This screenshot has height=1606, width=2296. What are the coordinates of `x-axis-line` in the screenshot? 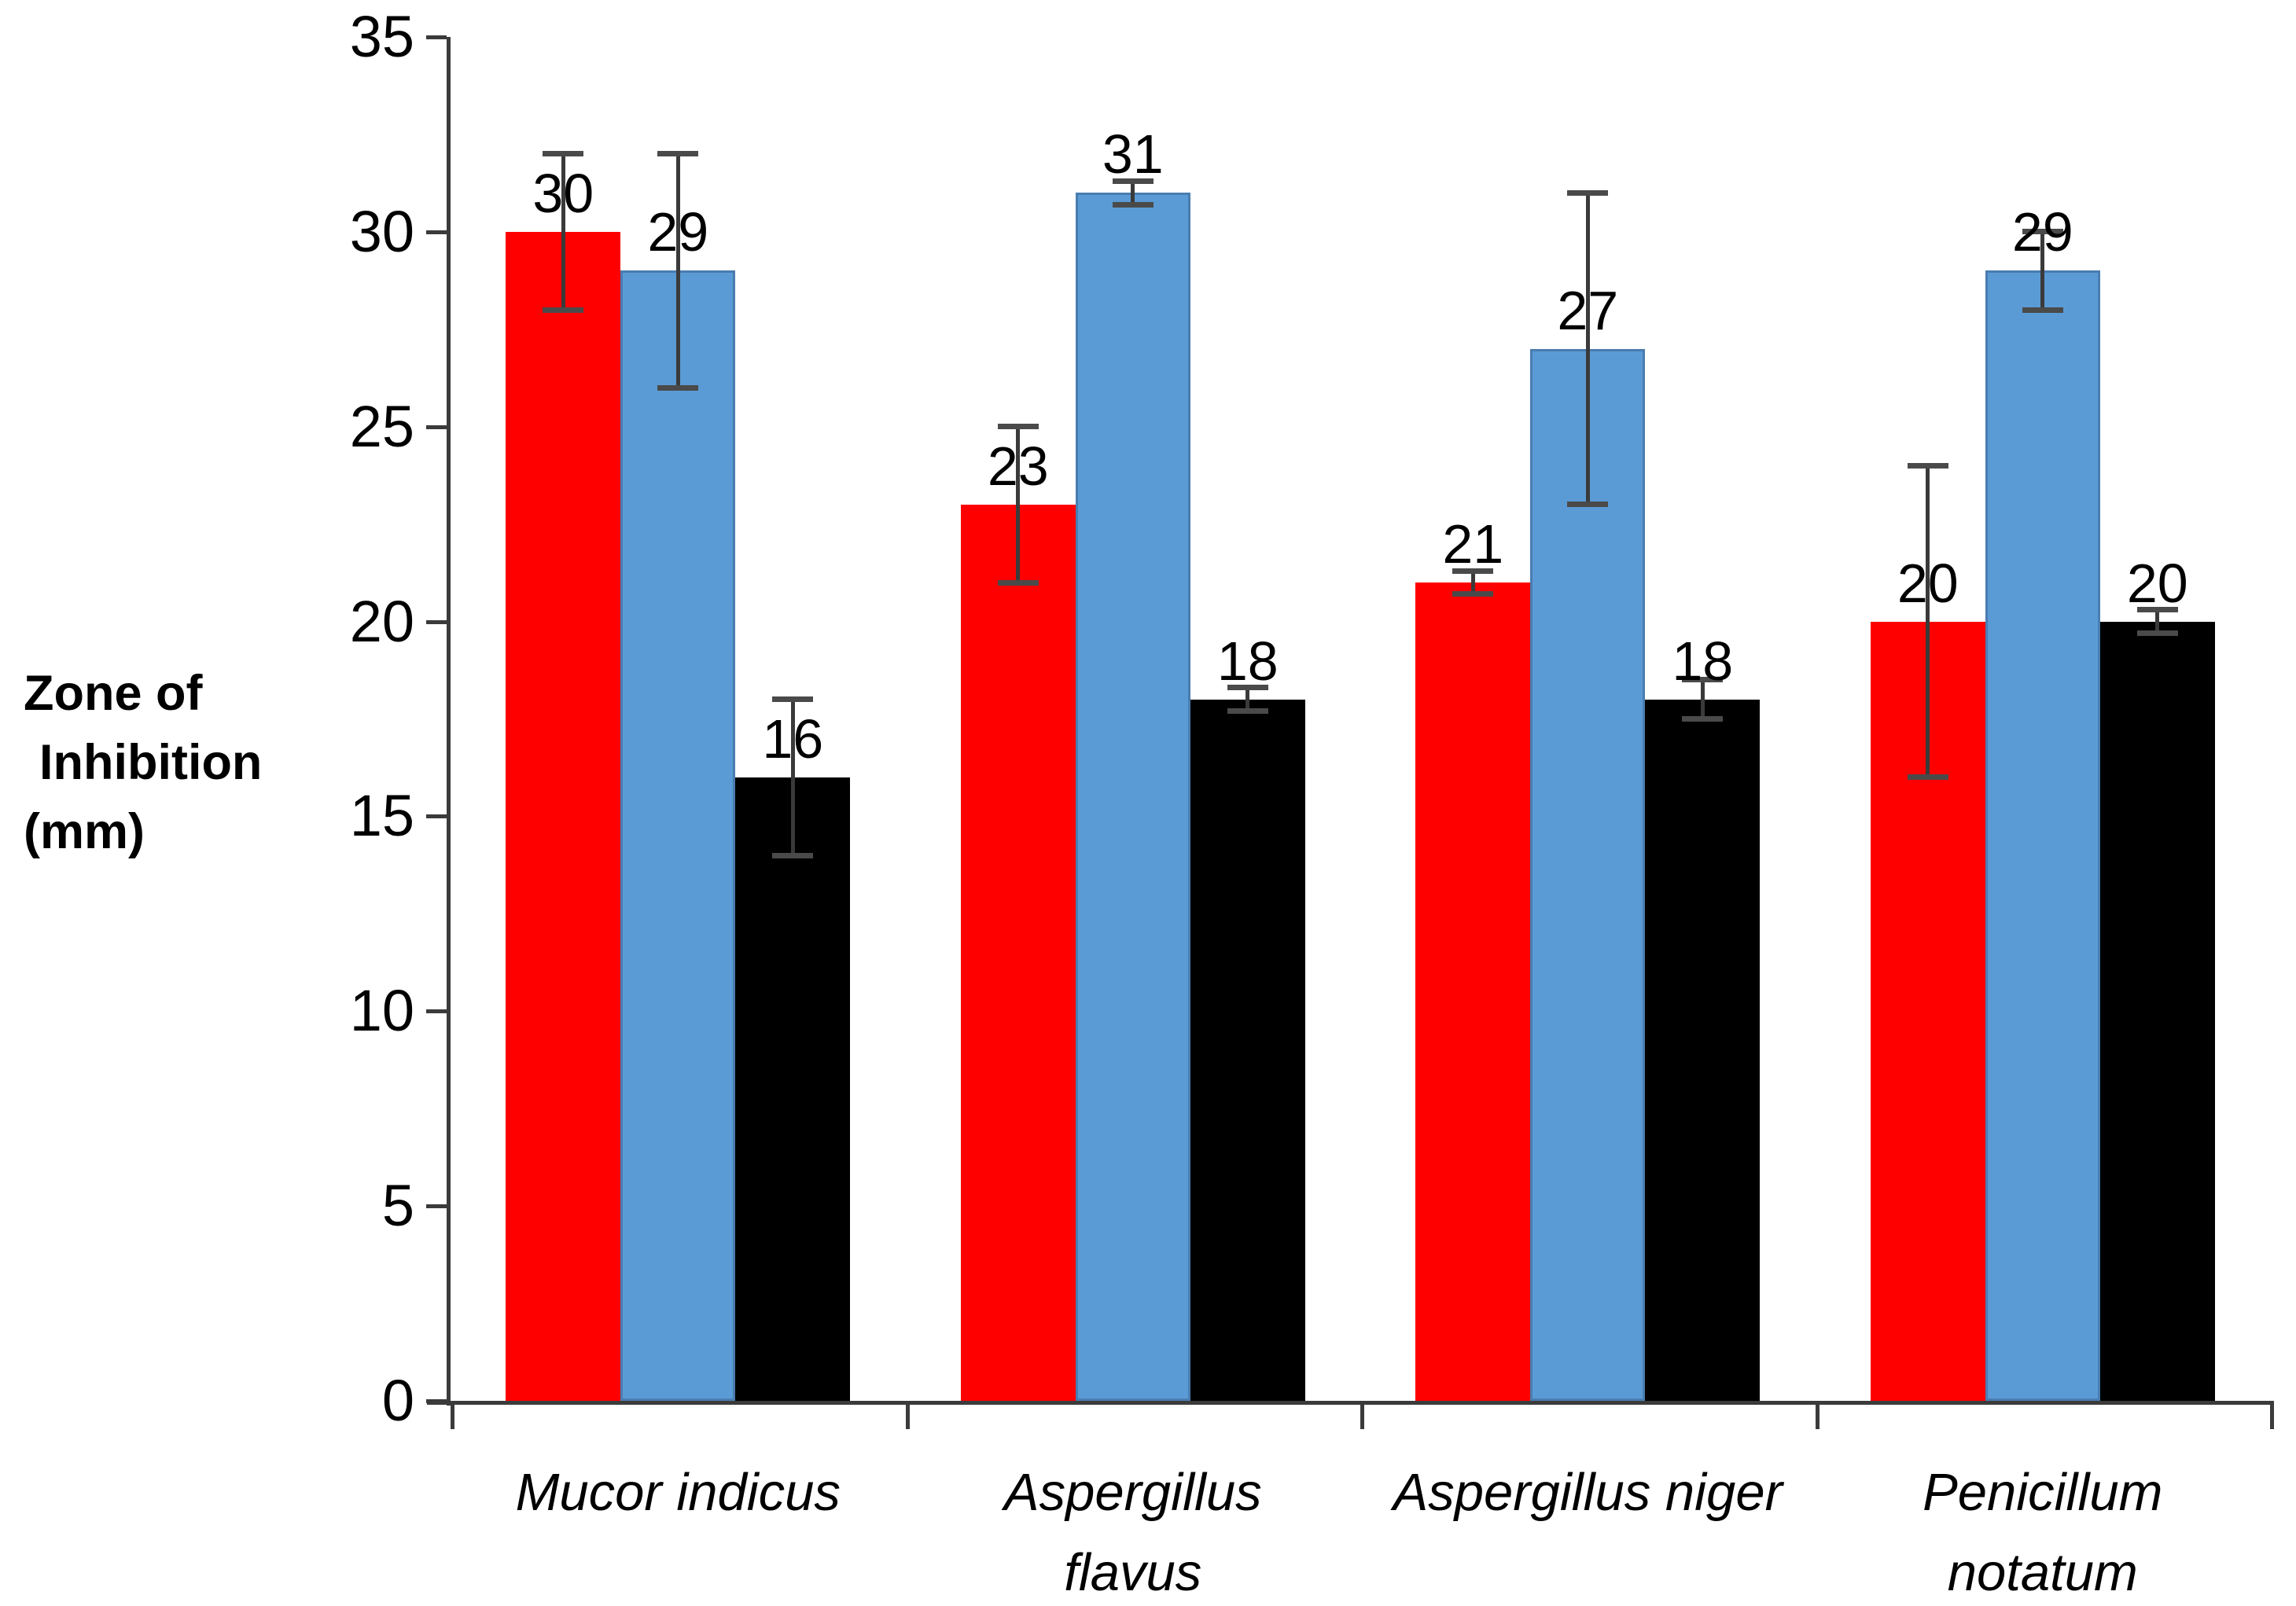 It's located at (1348, 1403).